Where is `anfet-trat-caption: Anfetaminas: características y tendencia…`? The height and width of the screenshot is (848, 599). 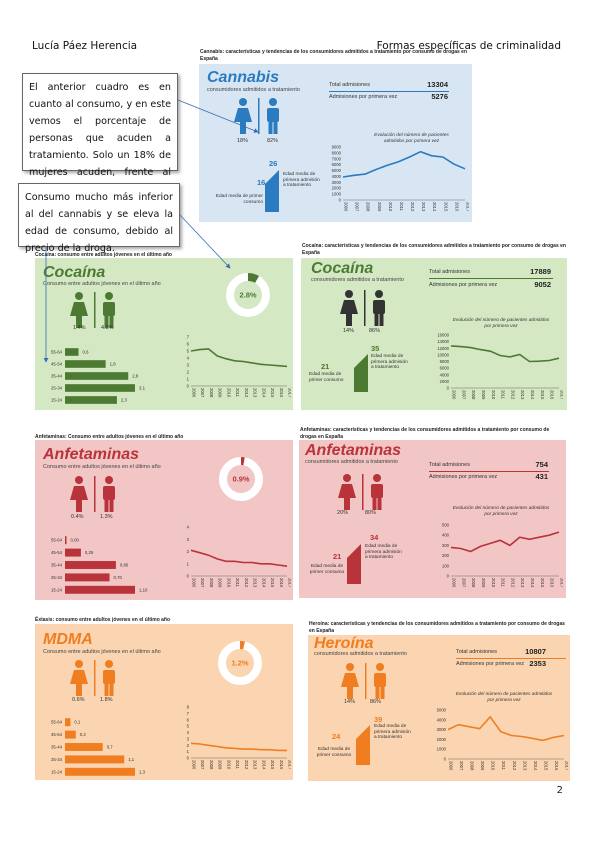 anfet-trat-caption: Anfetaminas: características y tendencia… is located at coordinates (425, 433).